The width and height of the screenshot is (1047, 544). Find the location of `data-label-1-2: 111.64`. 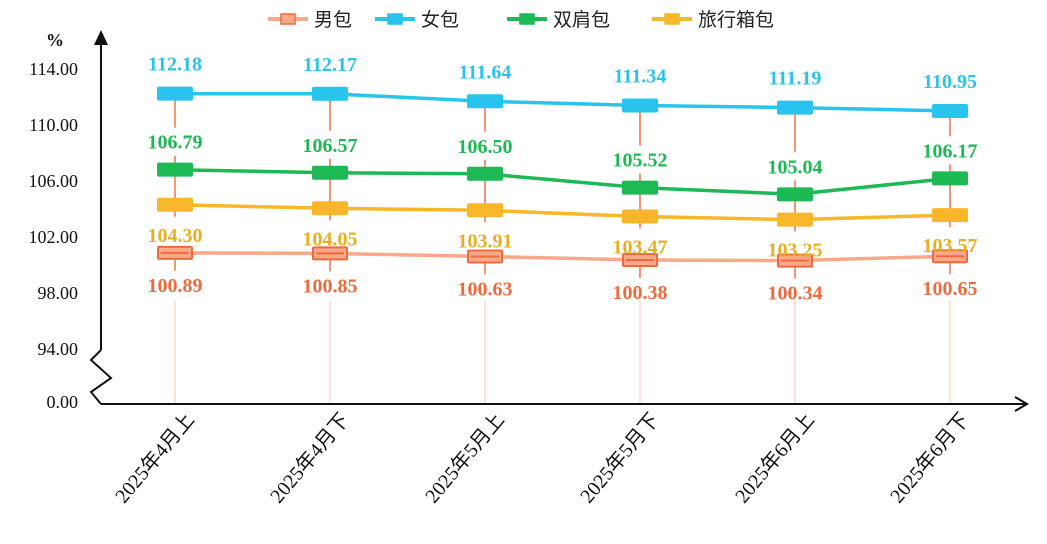

data-label-1-2: 111.64 is located at coordinates (485, 72).